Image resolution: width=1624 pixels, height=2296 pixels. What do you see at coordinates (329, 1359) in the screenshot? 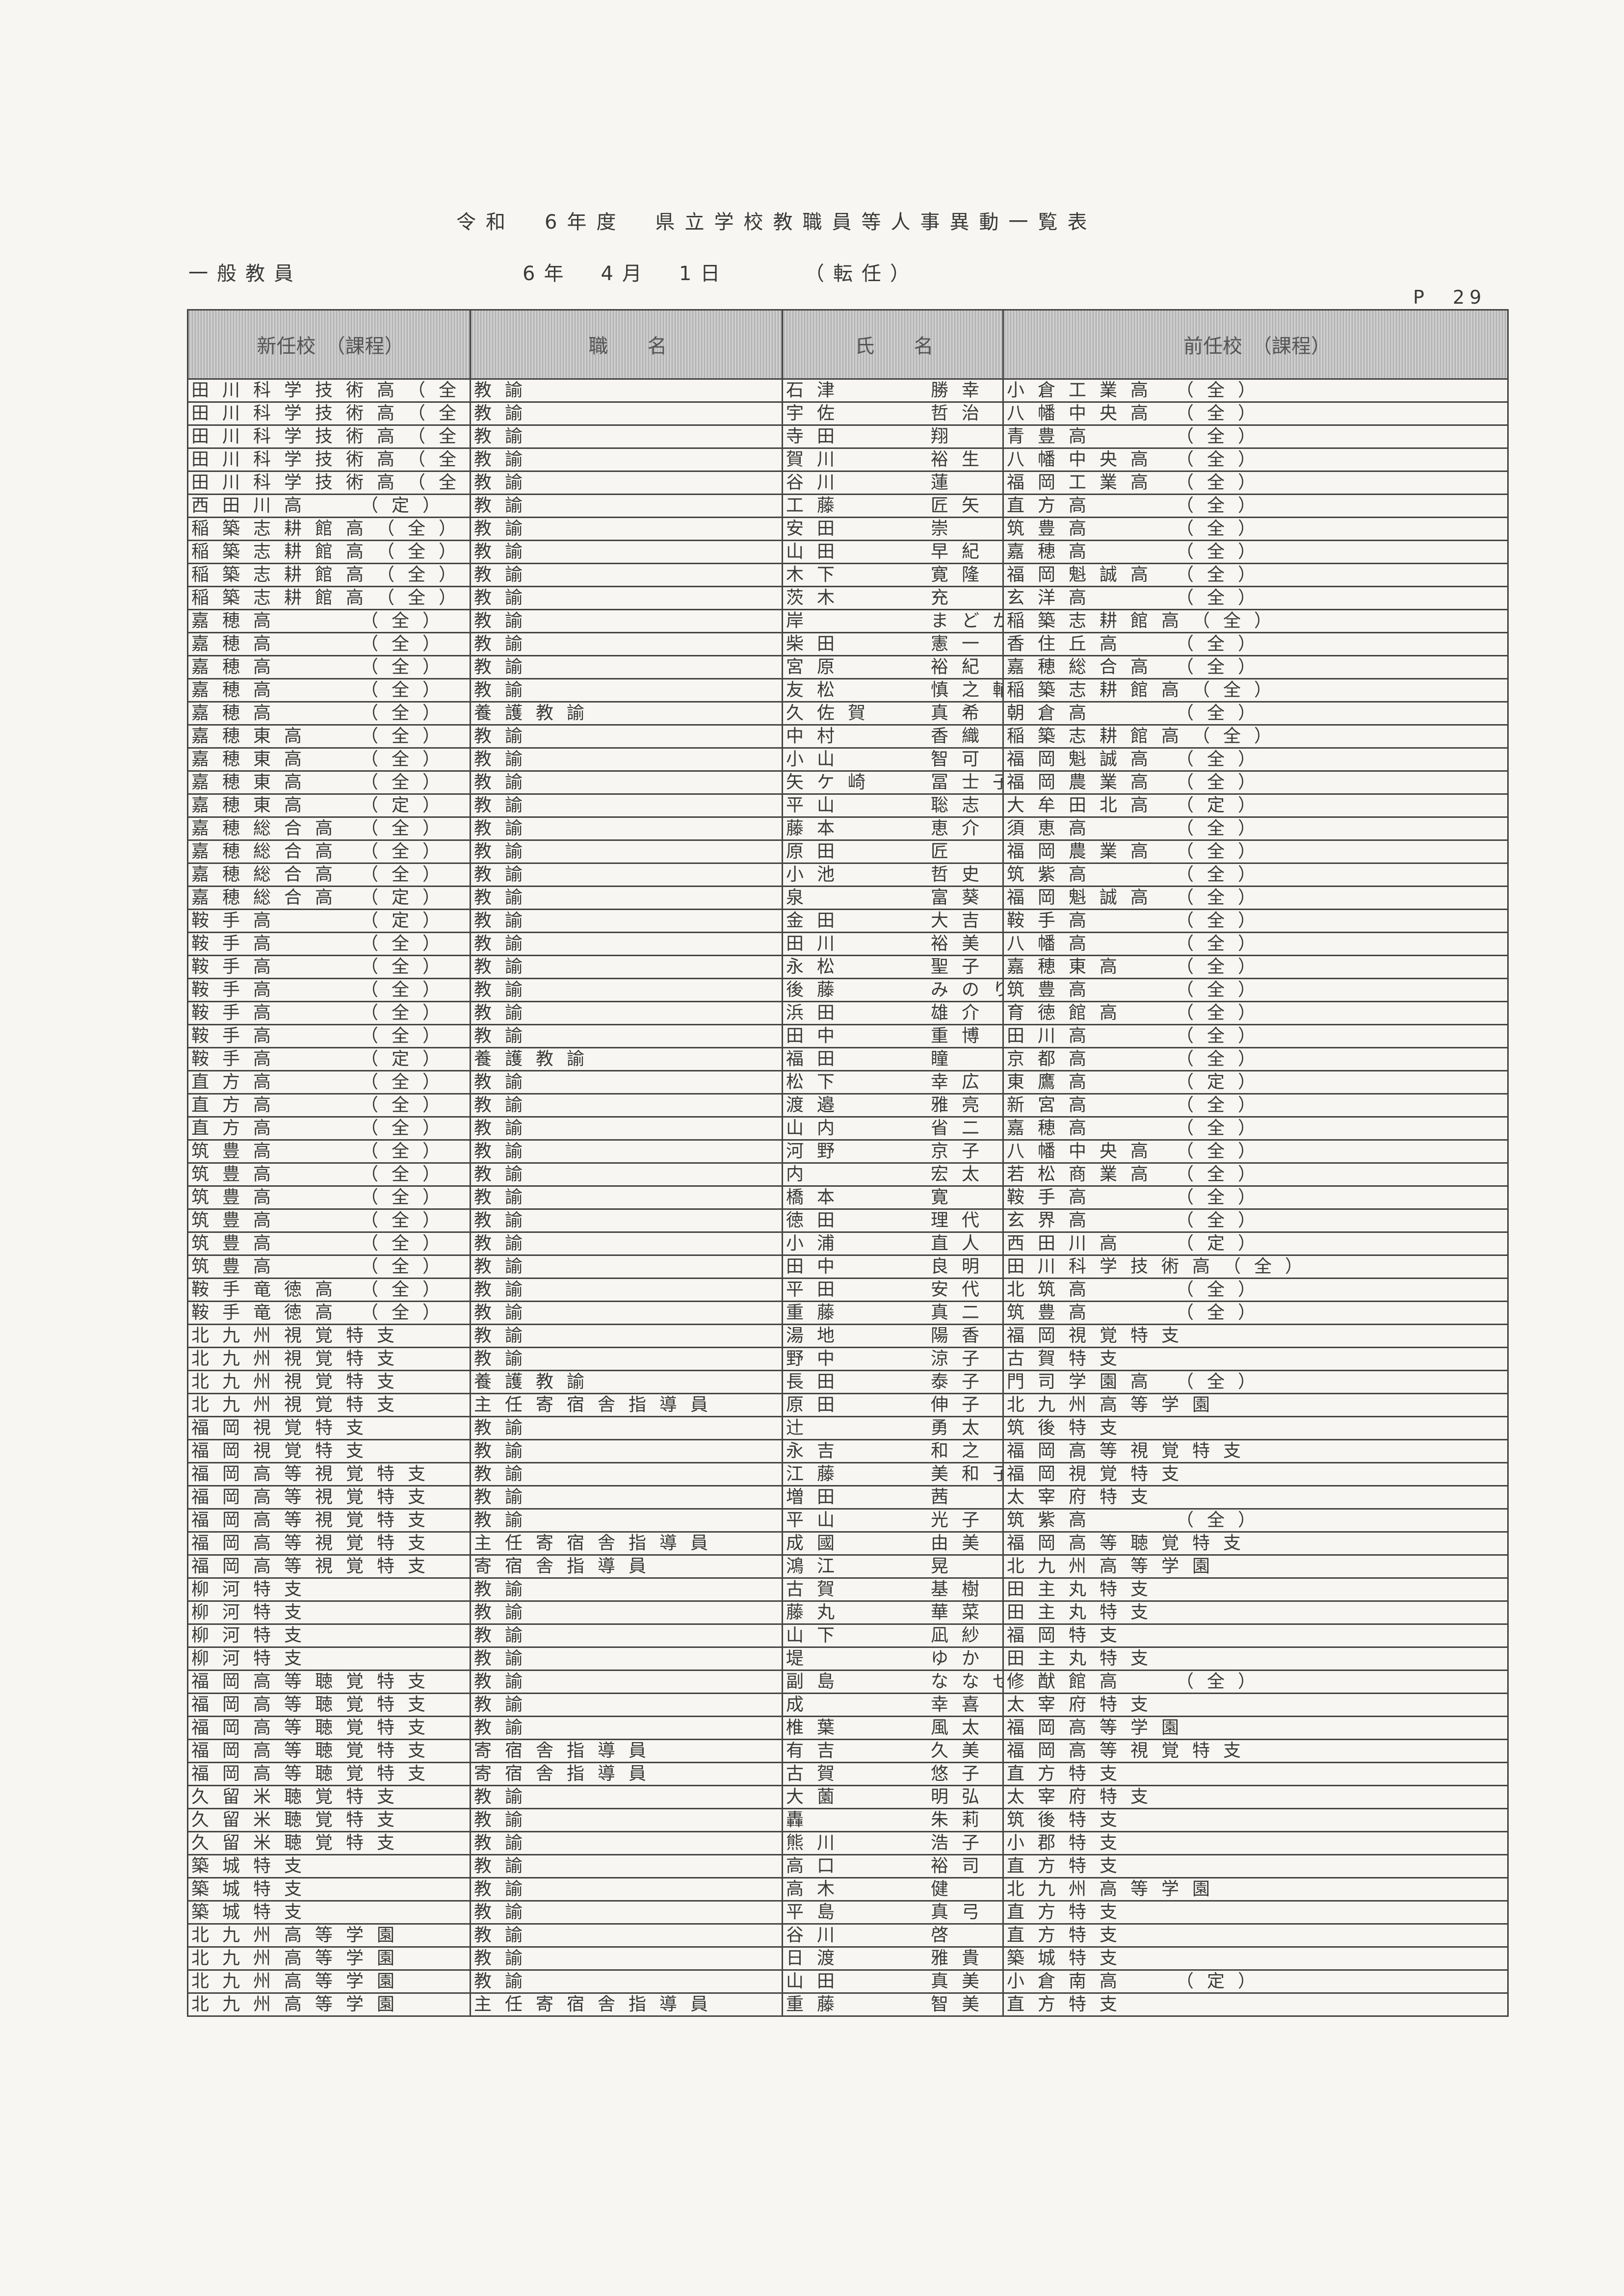
I see `new-school-cell: 北九州視覚特支` at bounding box center [329, 1359].